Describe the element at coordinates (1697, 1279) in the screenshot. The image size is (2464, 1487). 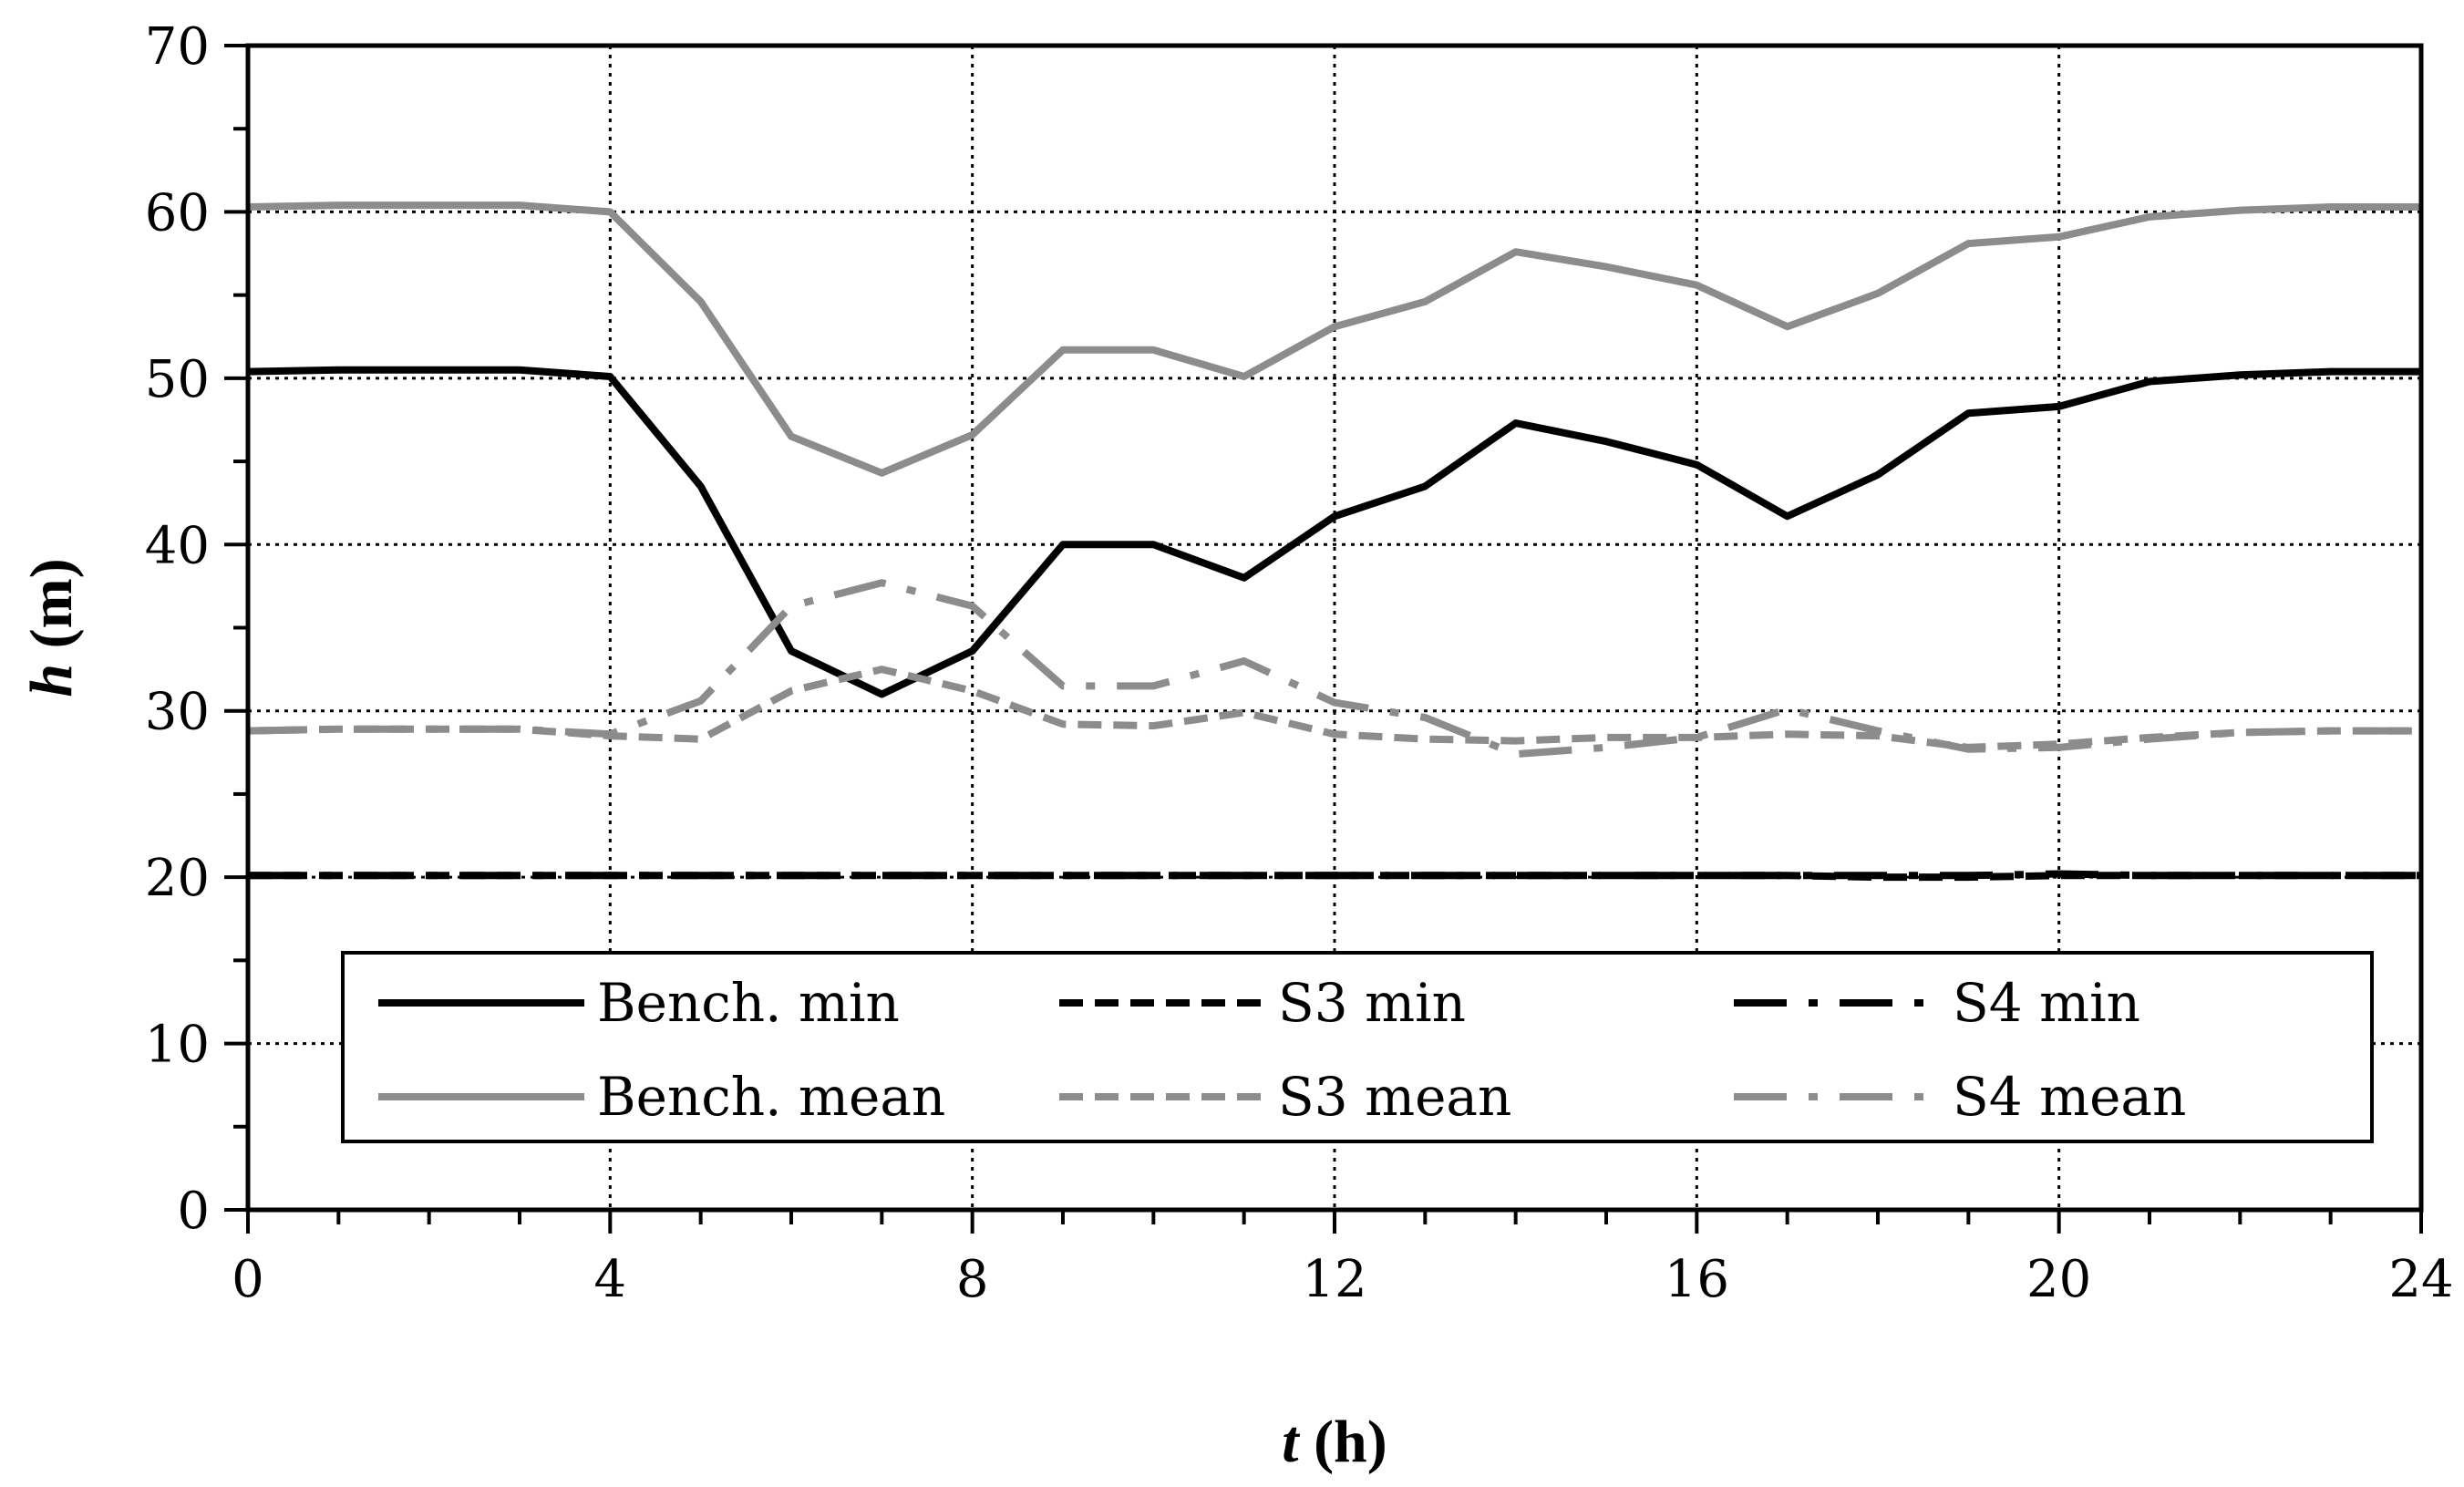
I see `x-tick-label: 16` at that location.